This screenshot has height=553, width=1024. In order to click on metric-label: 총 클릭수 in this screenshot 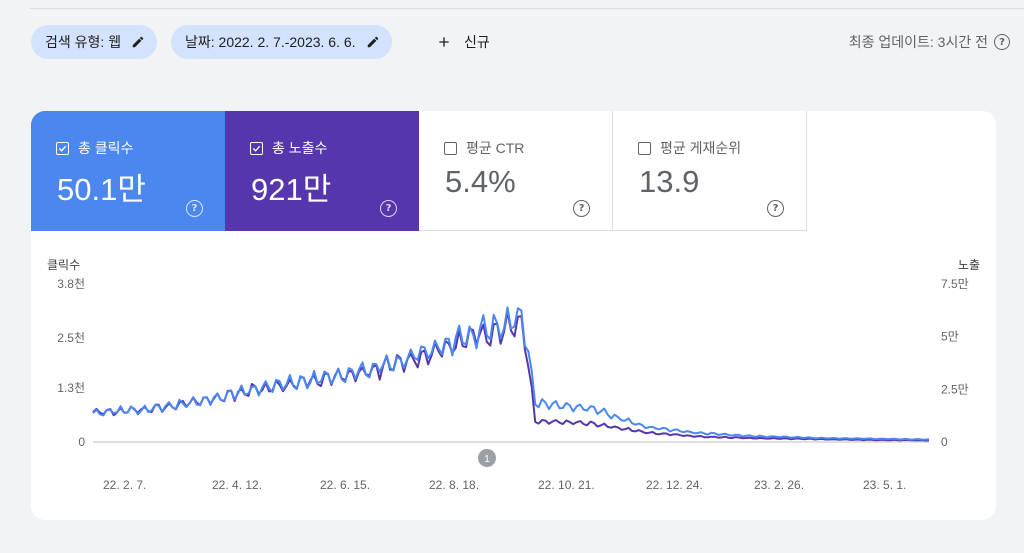, I will do `click(106, 148)`.